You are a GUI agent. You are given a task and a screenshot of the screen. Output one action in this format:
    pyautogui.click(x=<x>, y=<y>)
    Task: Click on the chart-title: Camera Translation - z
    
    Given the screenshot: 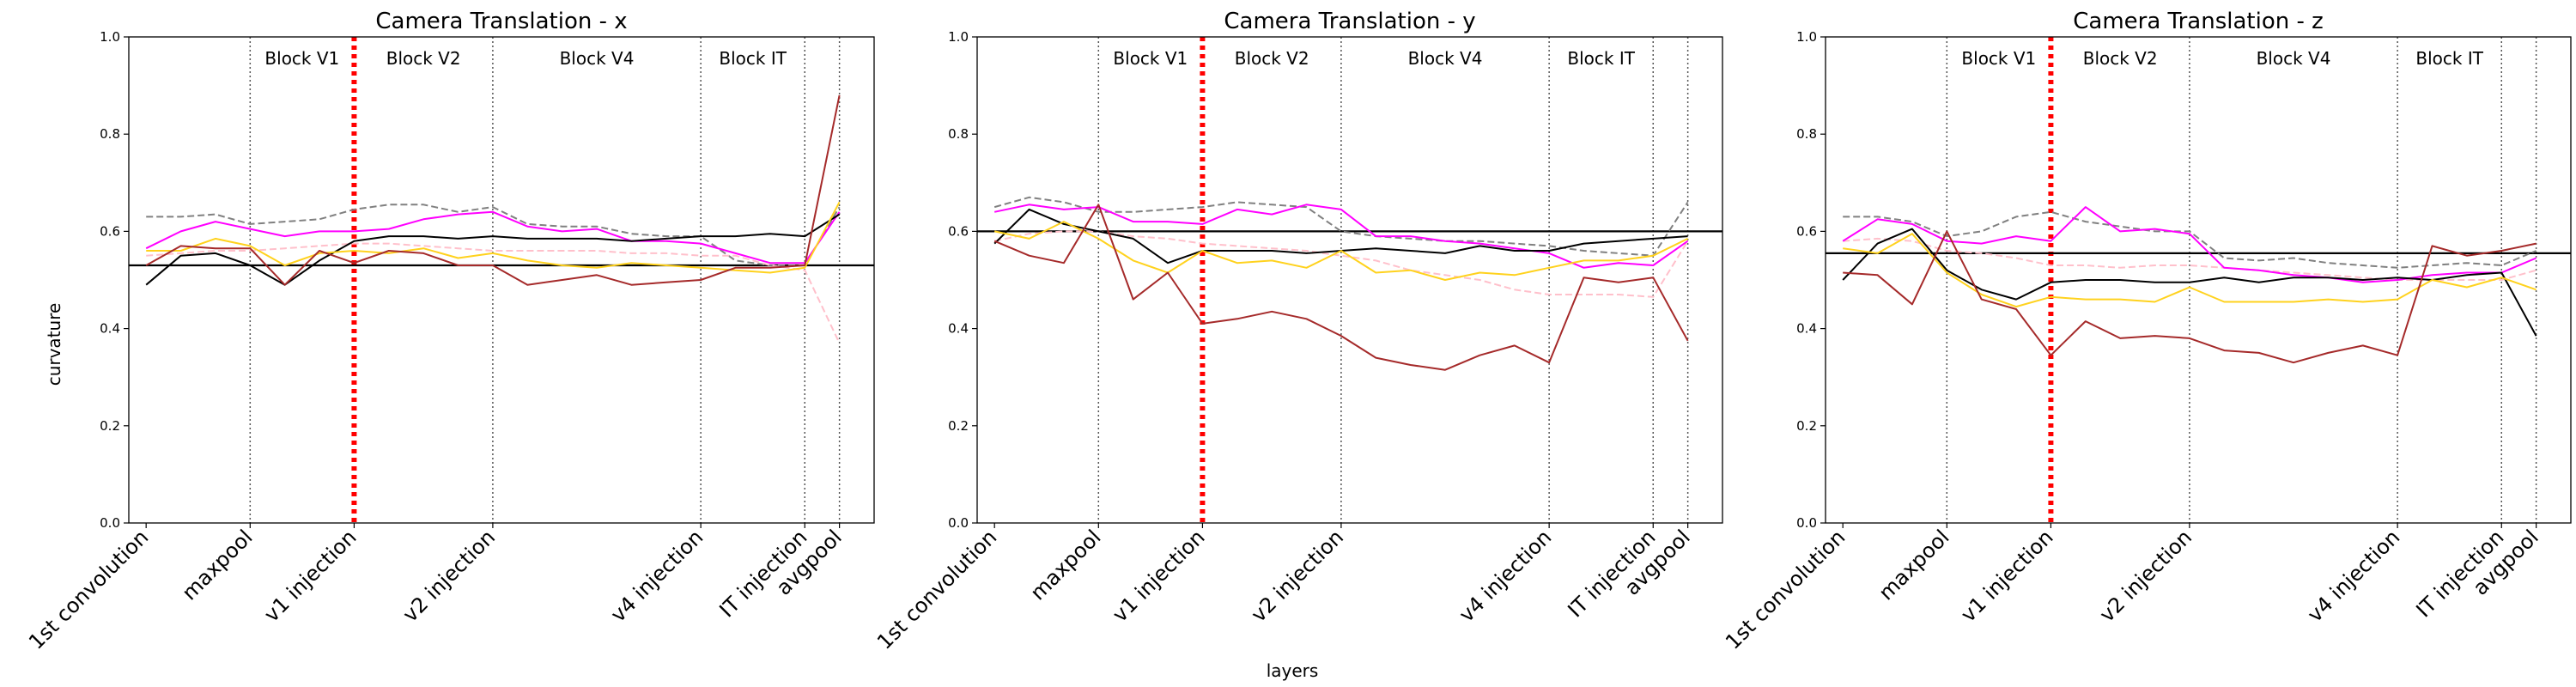 What is the action you would take?
    pyautogui.click(x=2199, y=21)
    